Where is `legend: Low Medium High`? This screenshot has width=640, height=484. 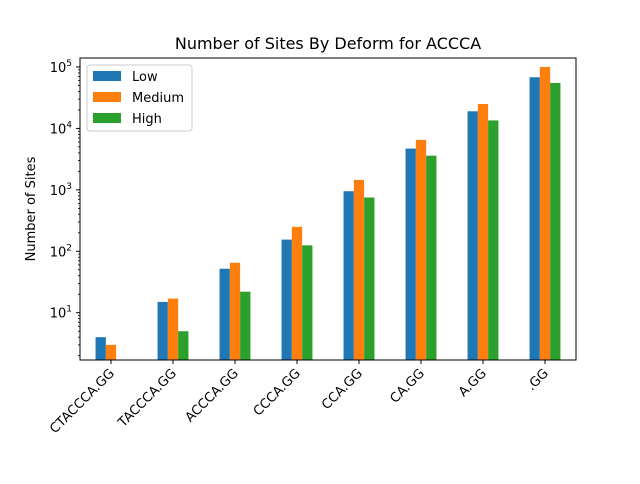
legend: Low Medium High is located at coordinates (139, 98).